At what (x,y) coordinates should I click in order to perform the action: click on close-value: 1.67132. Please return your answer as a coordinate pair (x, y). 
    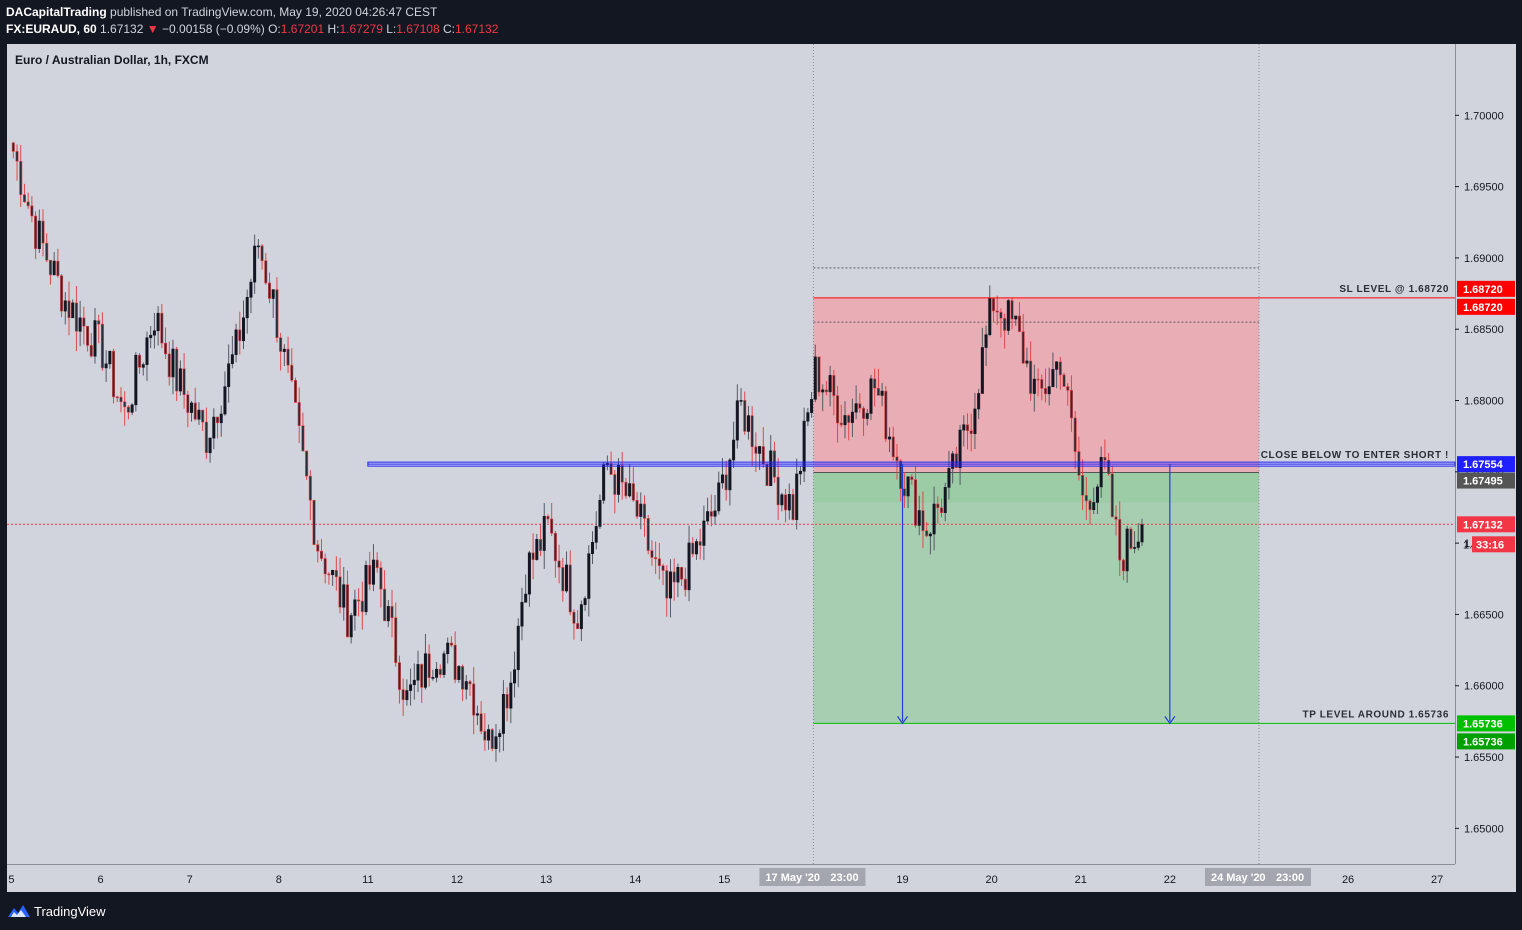
    Looking at the image, I should click on (476, 29).